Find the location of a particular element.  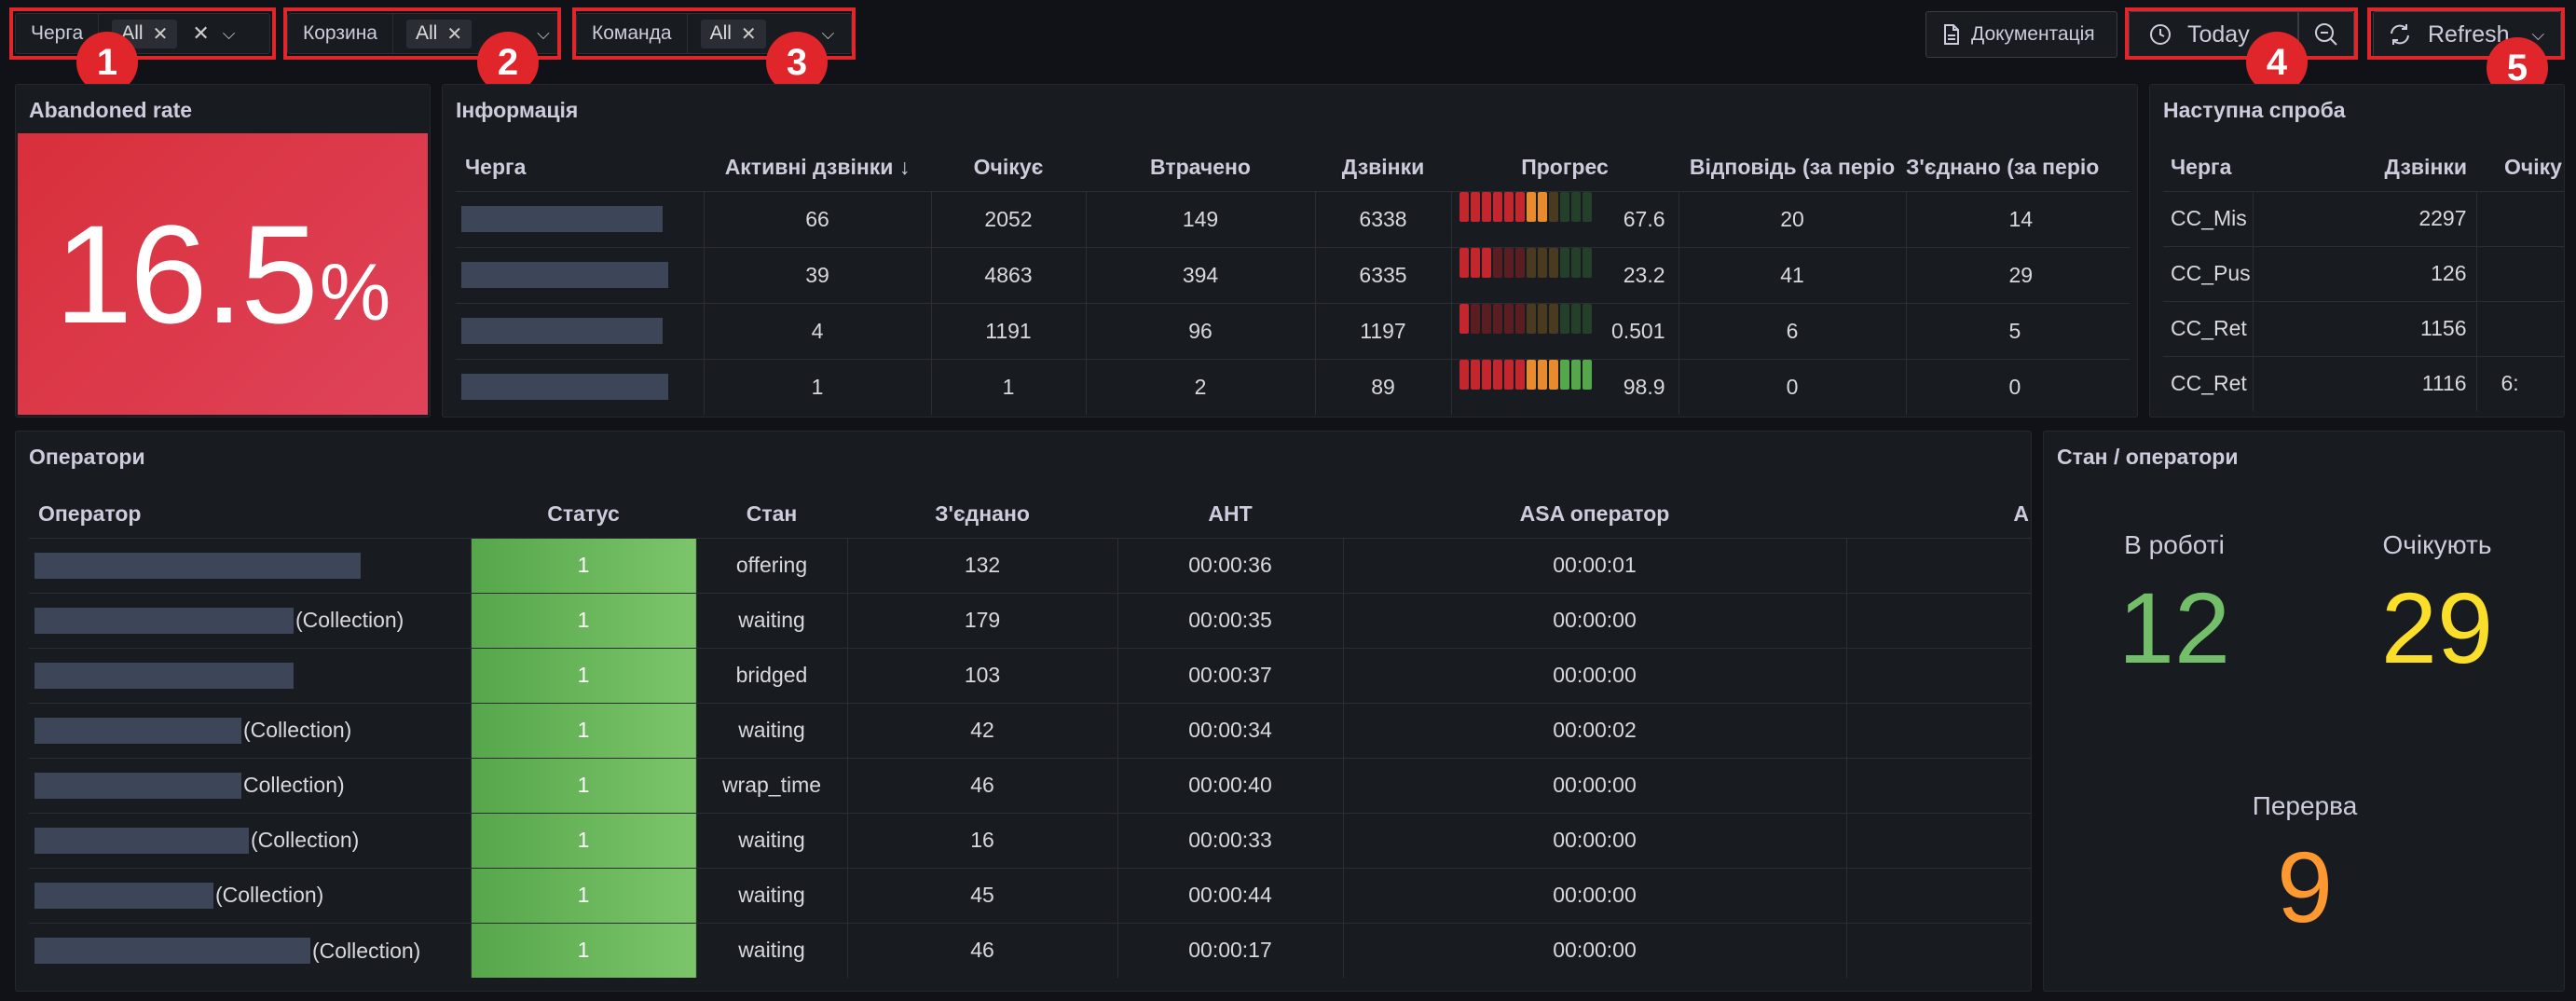

queue-variable: Черга All ✕ ✕ ⌵ is located at coordinates (142, 33).